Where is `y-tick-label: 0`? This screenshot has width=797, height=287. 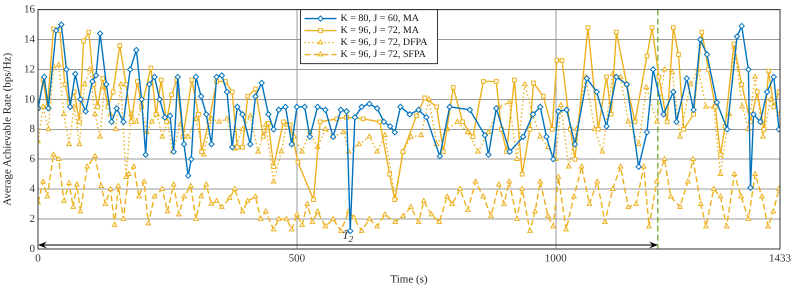 y-tick-label: 0 is located at coordinates (33, 248).